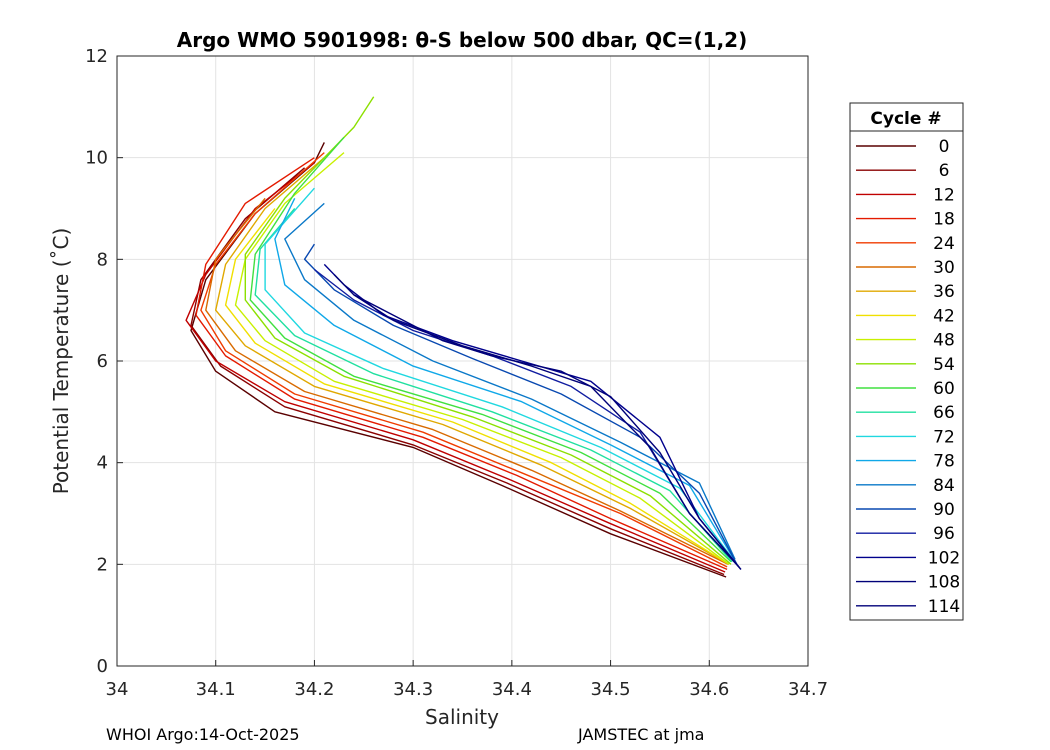 The height and width of the screenshot is (750, 1050). What do you see at coordinates (203, 734) in the screenshot?
I see `footer-left-text: WHOI Argo:14-Oct-2025` at bounding box center [203, 734].